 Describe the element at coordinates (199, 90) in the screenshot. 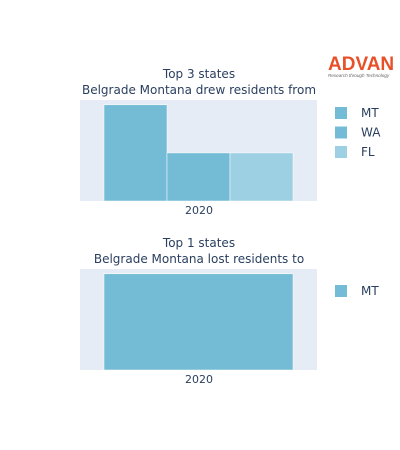

I see `chart-title-line-2: Belgrade Montana drew residents from` at that location.